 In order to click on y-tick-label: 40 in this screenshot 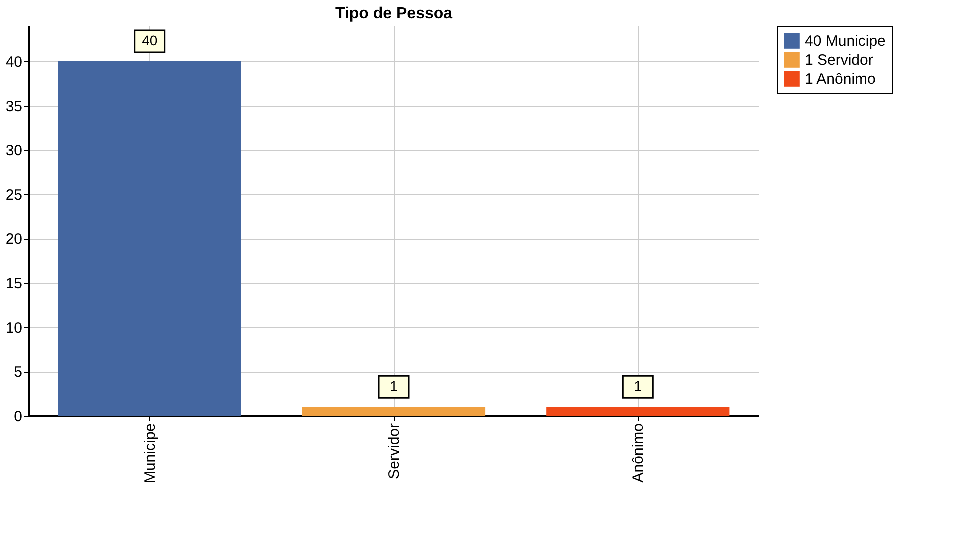, I will do `click(14, 62)`.